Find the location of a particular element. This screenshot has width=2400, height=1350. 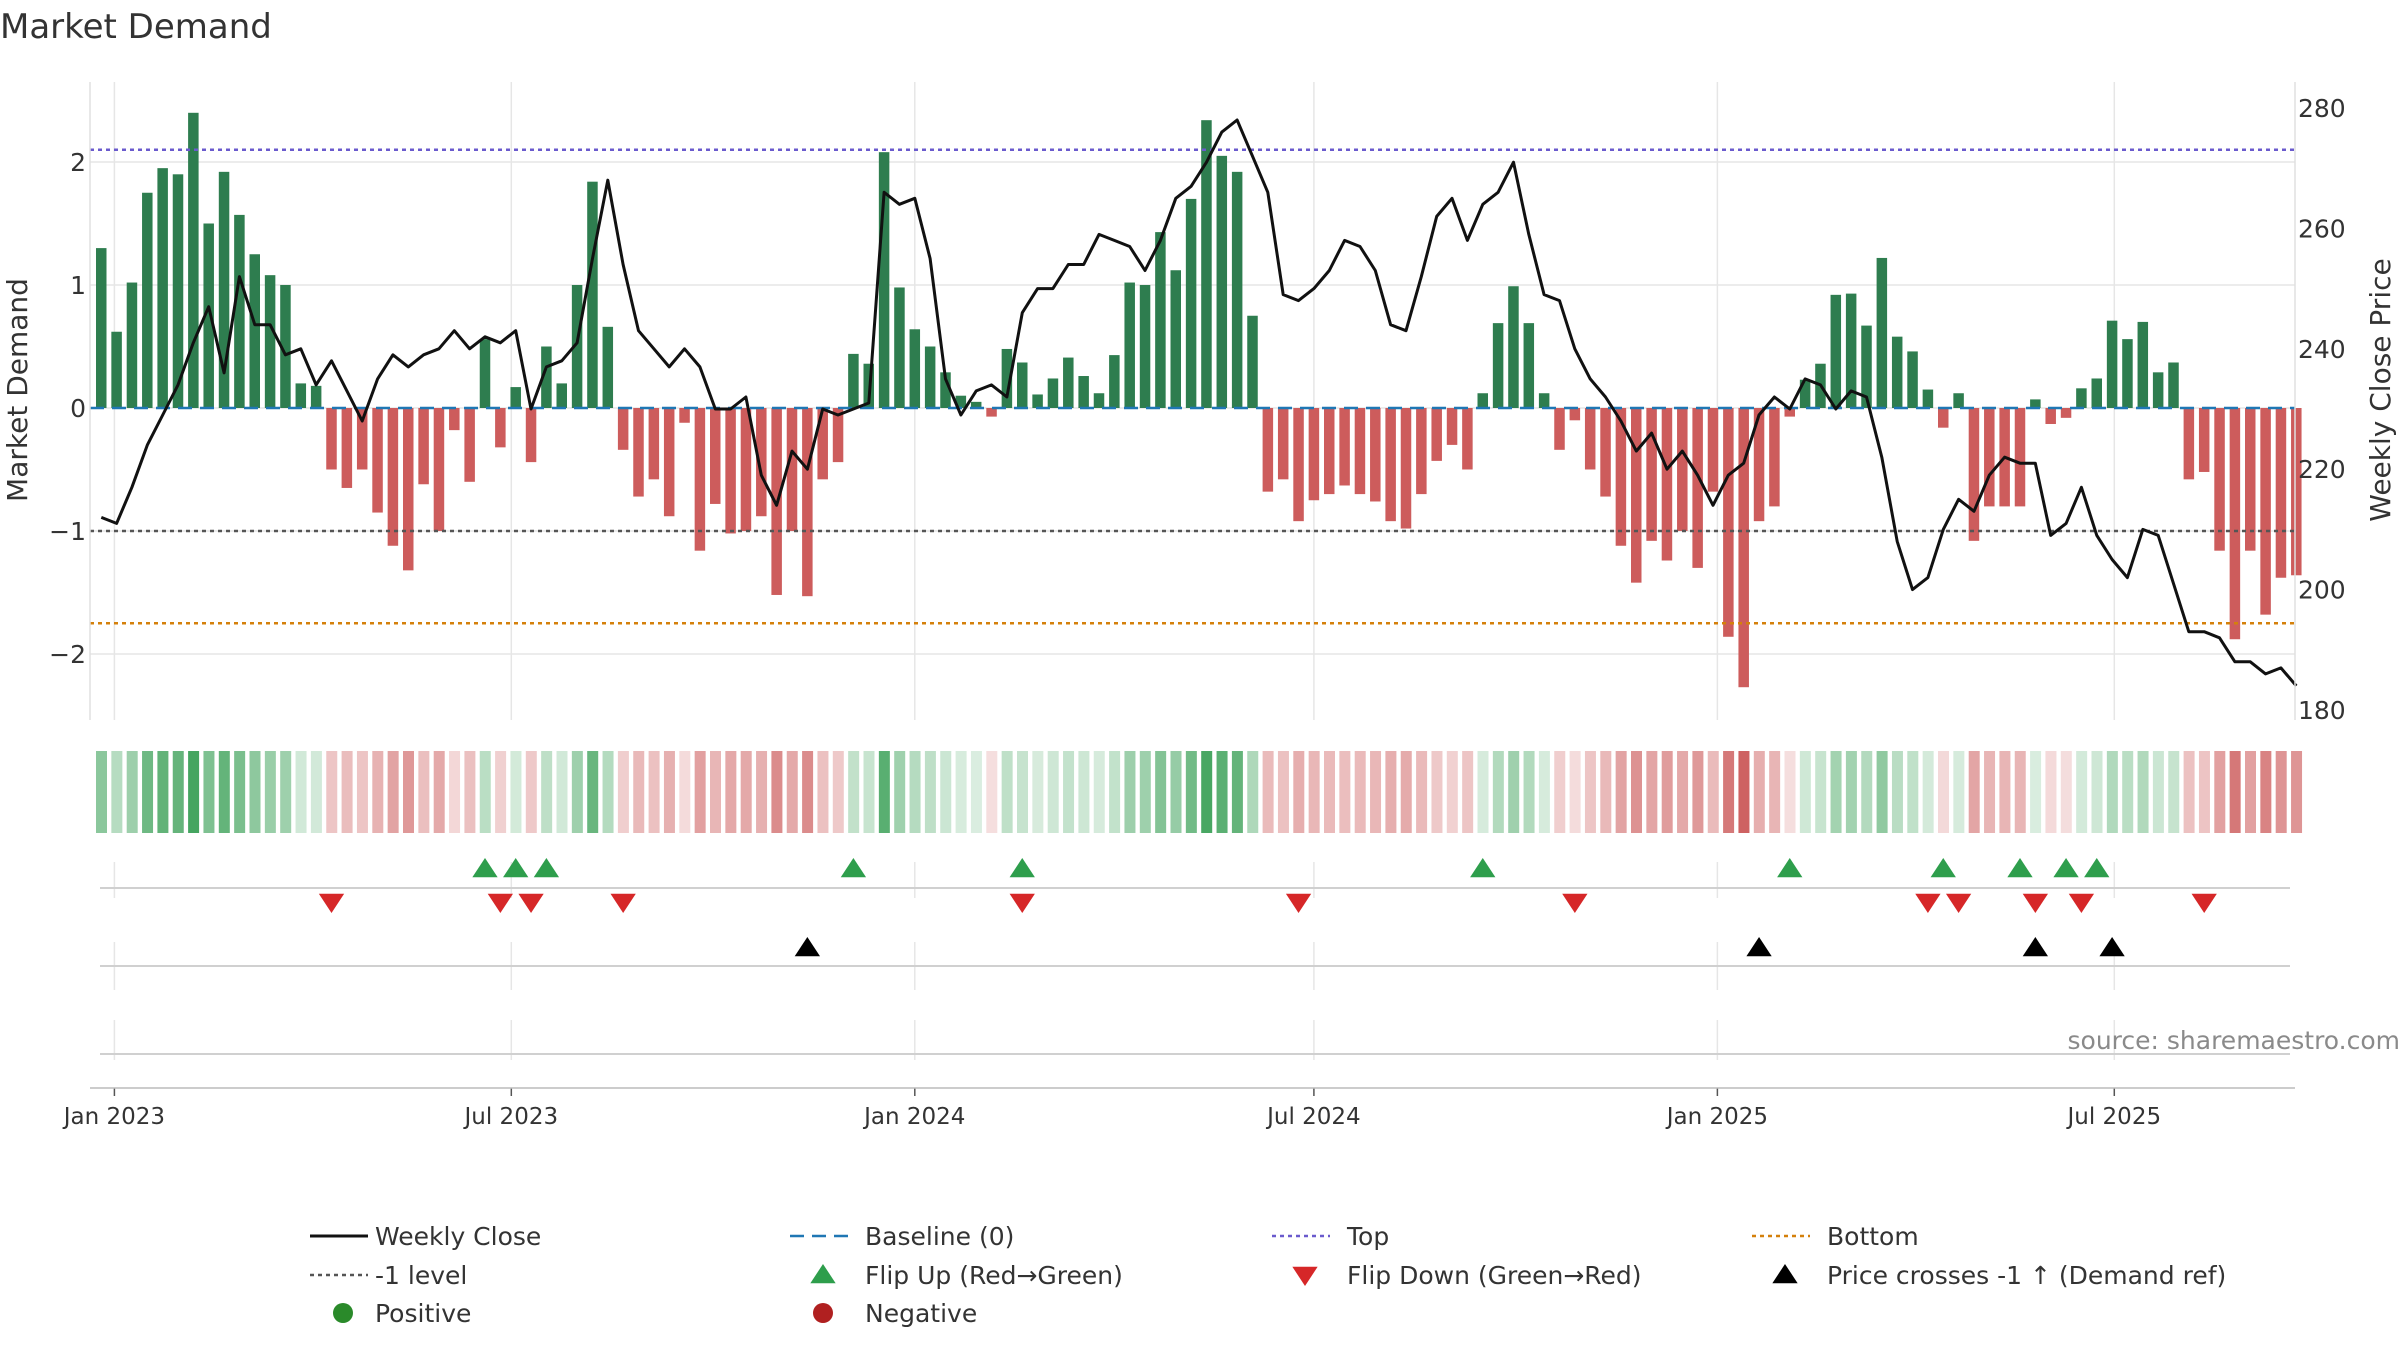

x-tick-label: Jul 2025 is located at coordinates (2113, 1117).